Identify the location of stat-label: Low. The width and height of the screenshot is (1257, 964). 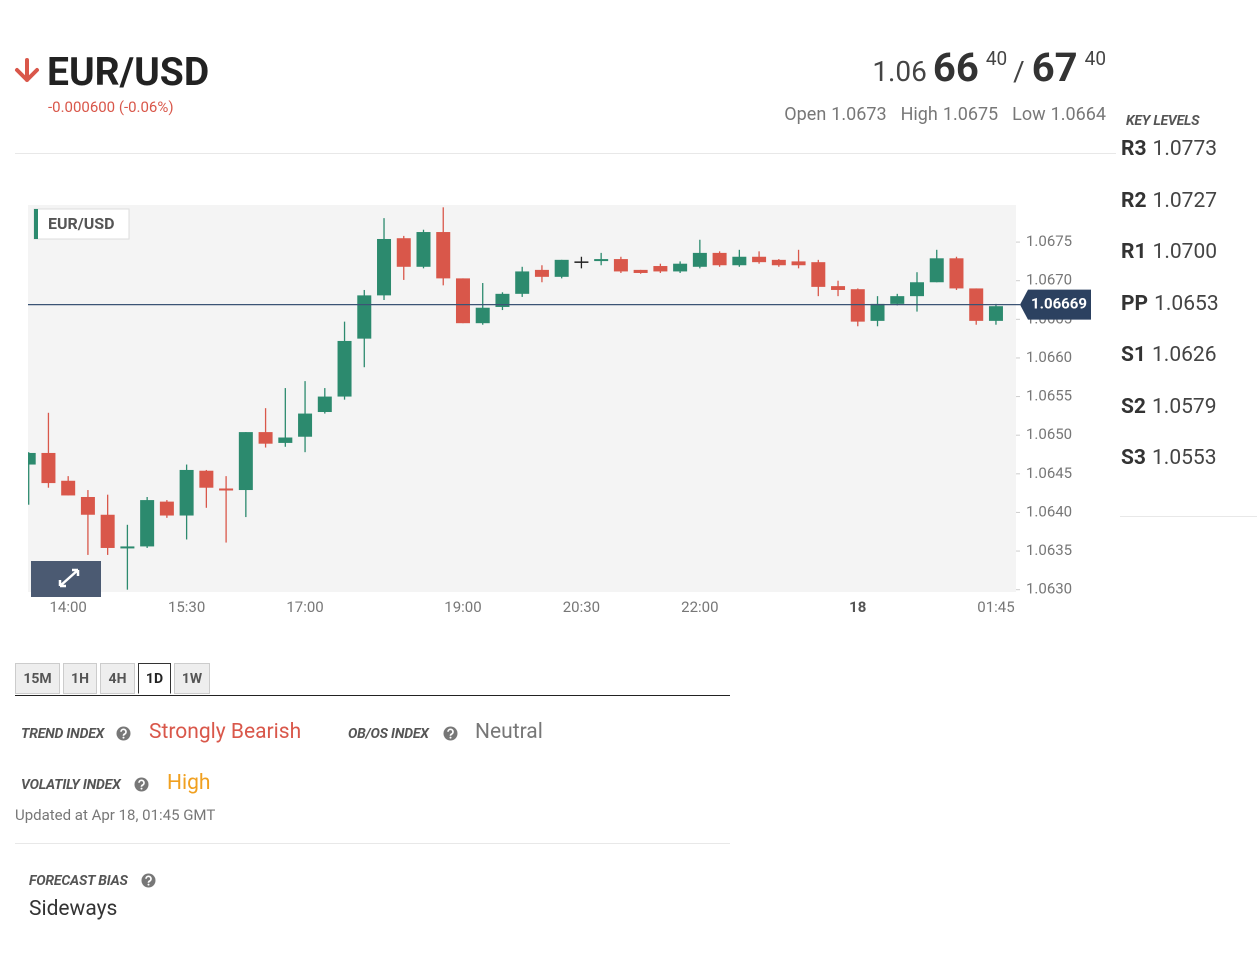
(1029, 114).